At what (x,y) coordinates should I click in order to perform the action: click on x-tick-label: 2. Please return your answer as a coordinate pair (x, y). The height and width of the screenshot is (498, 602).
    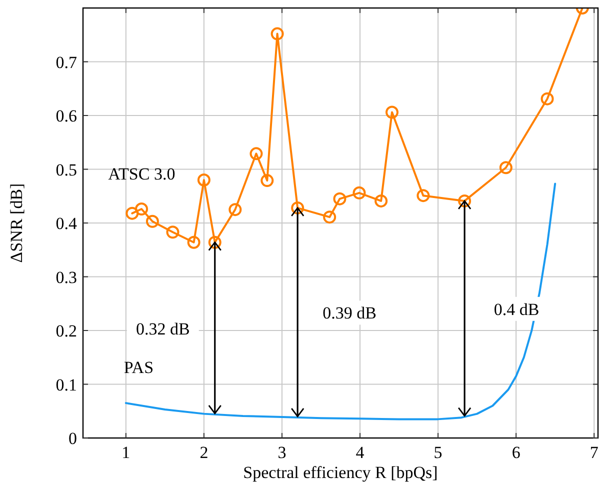
    Looking at the image, I should click on (204, 452).